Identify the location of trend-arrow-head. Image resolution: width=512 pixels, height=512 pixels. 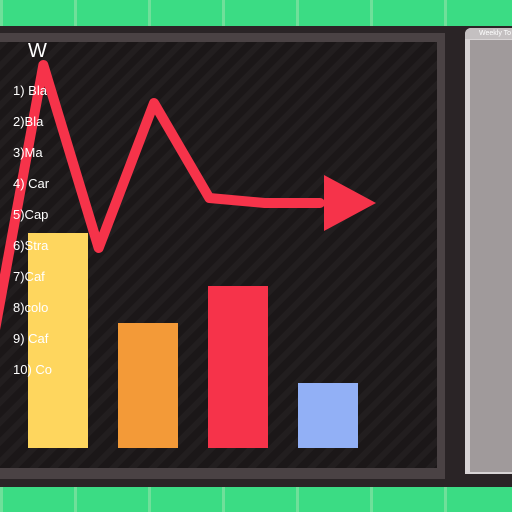
(350, 203).